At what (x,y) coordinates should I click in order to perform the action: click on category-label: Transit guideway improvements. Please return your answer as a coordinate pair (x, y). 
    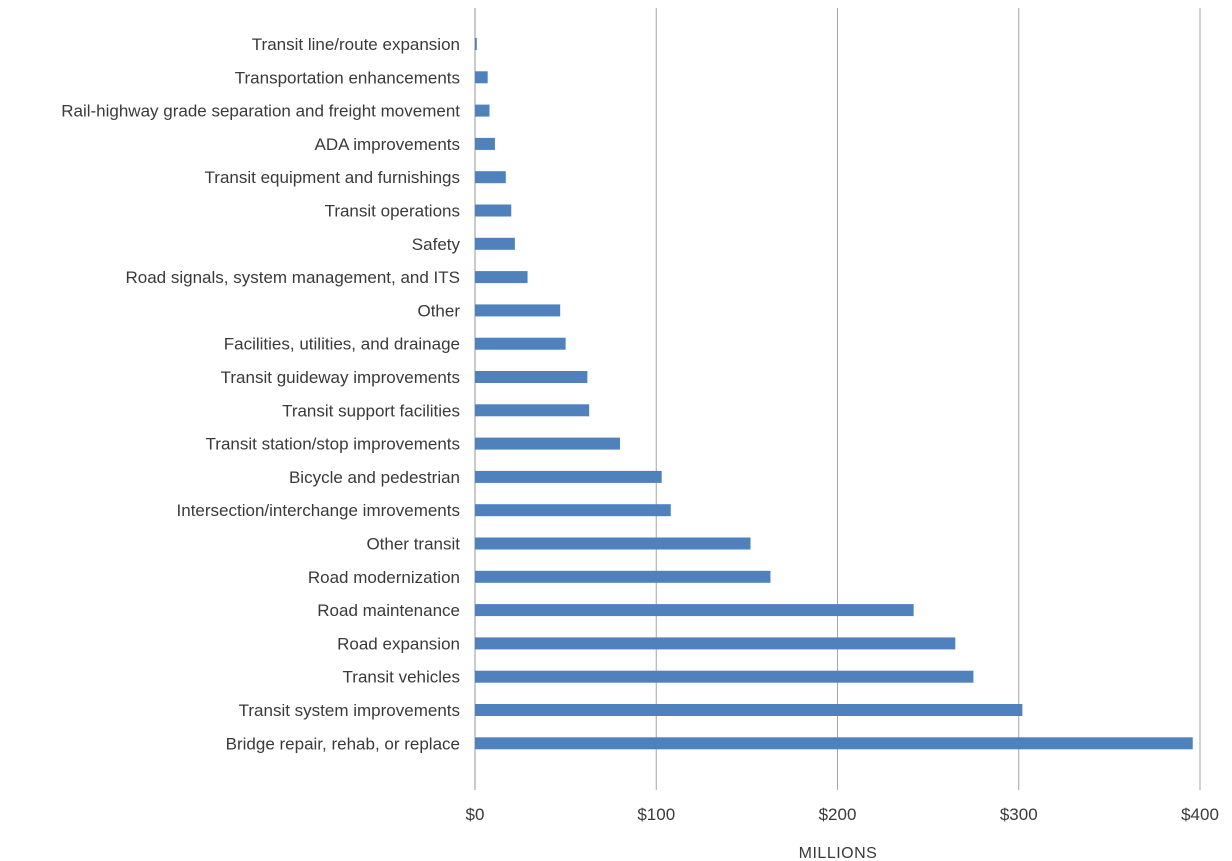
    Looking at the image, I should click on (340, 377).